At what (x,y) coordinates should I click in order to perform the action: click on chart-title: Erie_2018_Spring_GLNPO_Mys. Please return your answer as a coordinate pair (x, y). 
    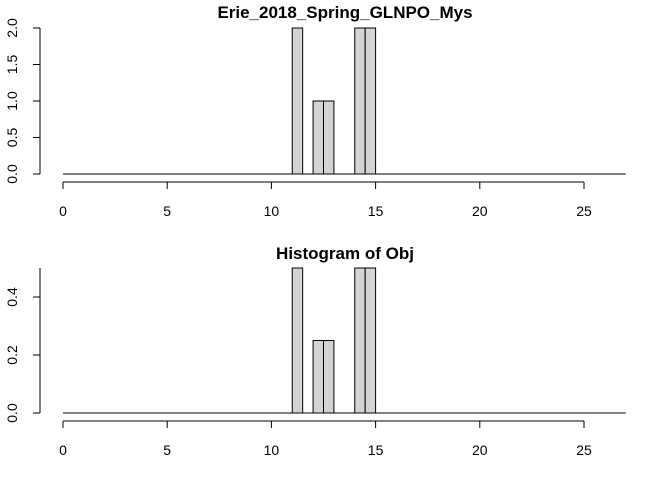
    Looking at the image, I should click on (344, 12).